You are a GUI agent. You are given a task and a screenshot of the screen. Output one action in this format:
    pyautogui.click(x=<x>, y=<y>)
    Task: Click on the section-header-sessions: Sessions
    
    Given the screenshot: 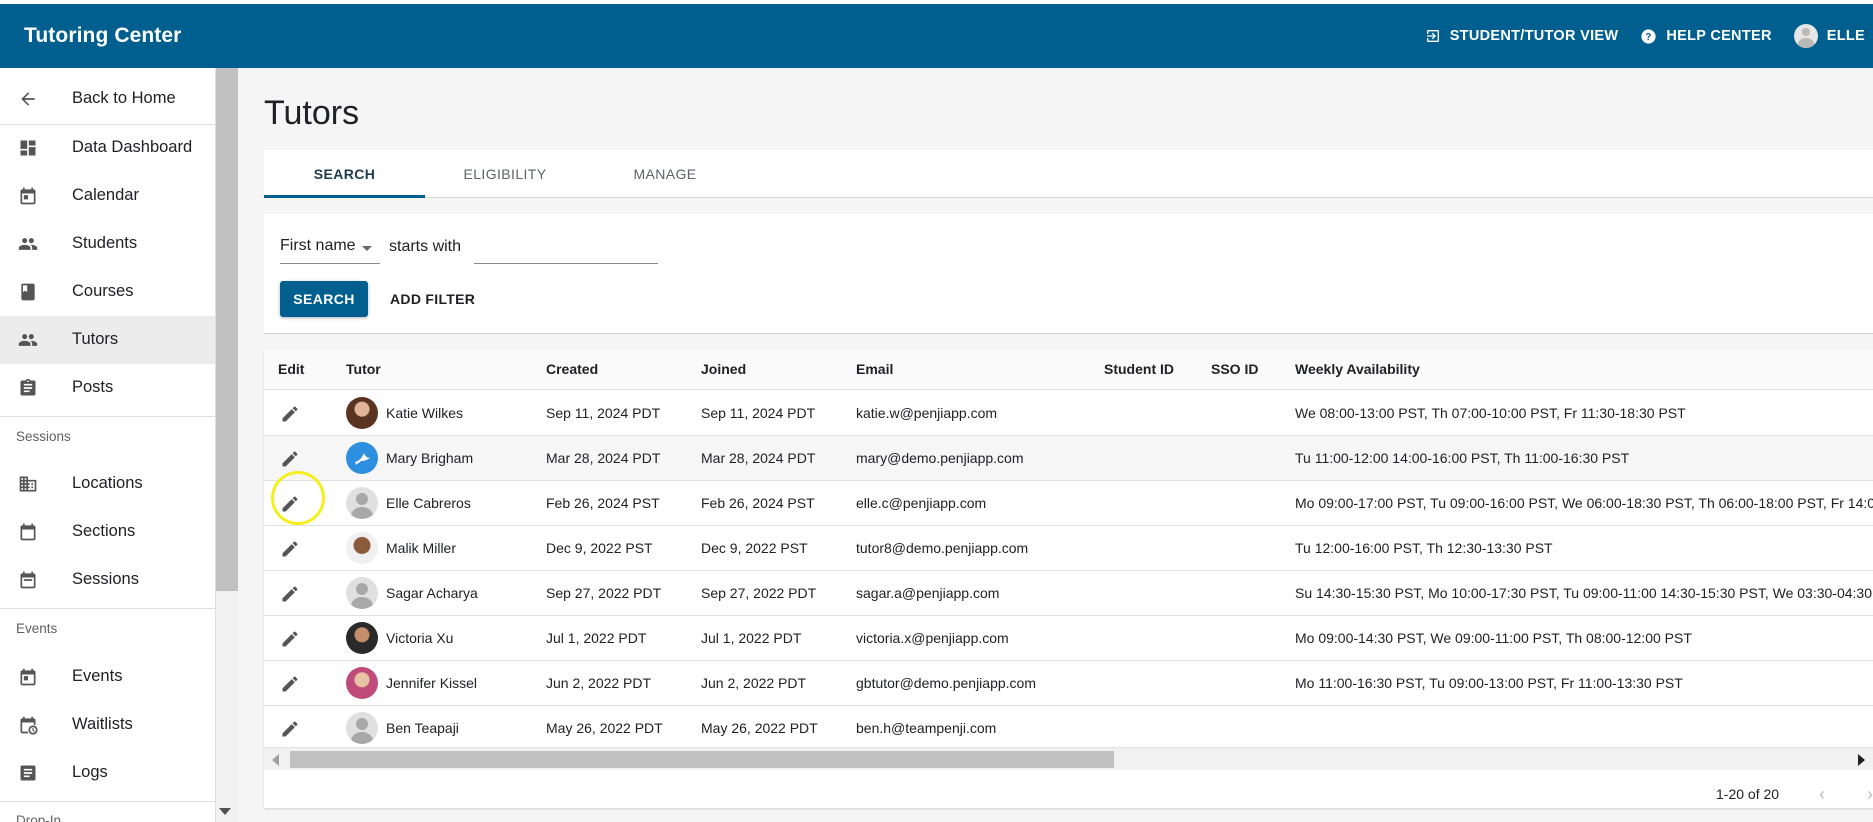 What is the action you would take?
    pyautogui.click(x=43, y=436)
    